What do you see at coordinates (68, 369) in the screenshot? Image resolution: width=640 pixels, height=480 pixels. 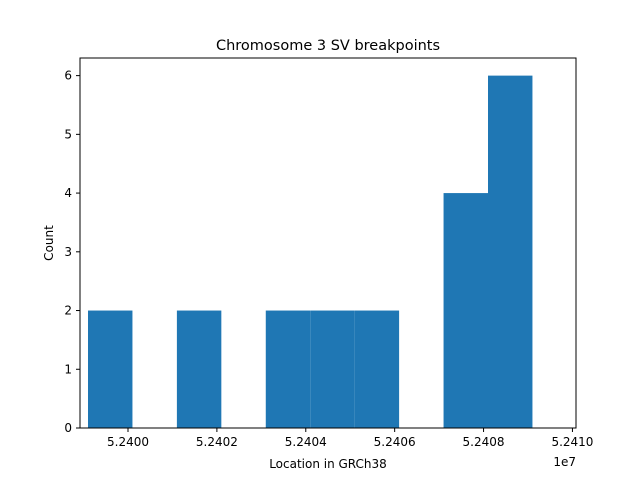 I see `y-tick-label: 1` at bounding box center [68, 369].